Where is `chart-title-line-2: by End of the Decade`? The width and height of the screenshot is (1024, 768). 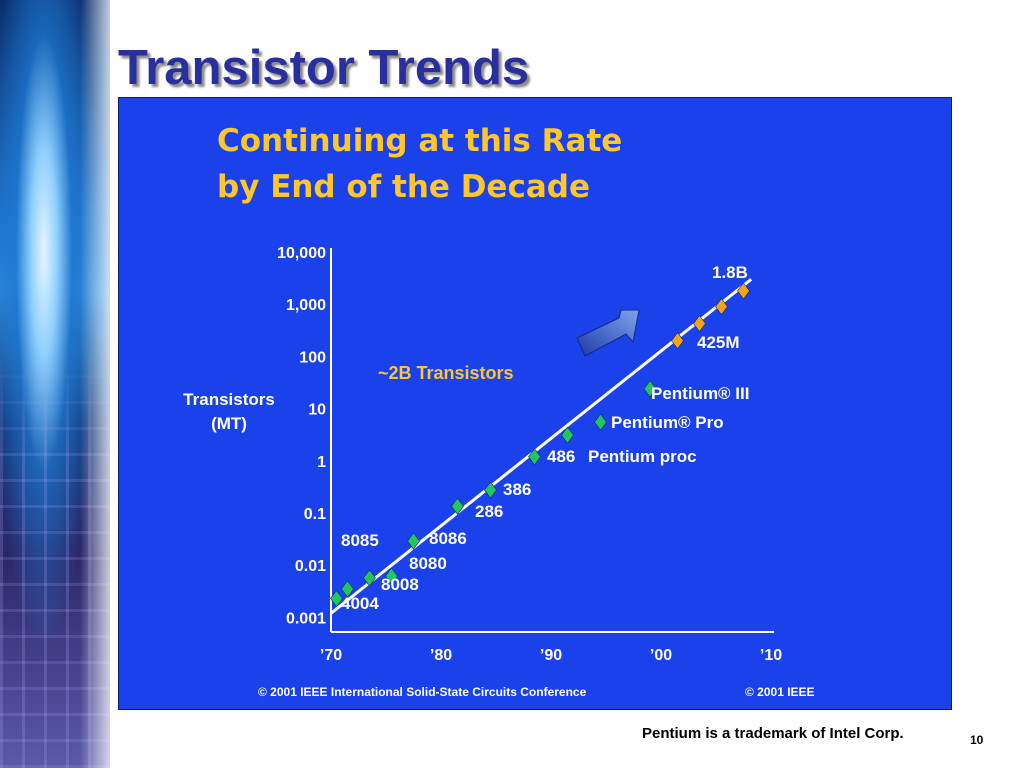
chart-title-line-2: by End of the Decade is located at coordinates (403, 187).